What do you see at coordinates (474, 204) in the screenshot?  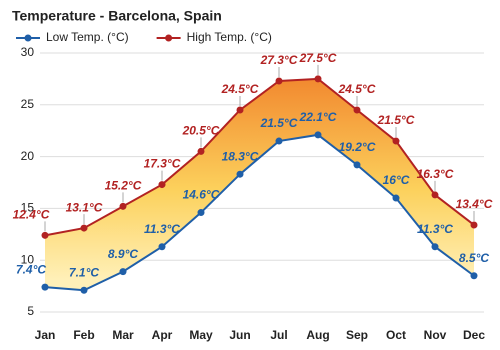 I see `value-label: 13.4°C` at bounding box center [474, 204].